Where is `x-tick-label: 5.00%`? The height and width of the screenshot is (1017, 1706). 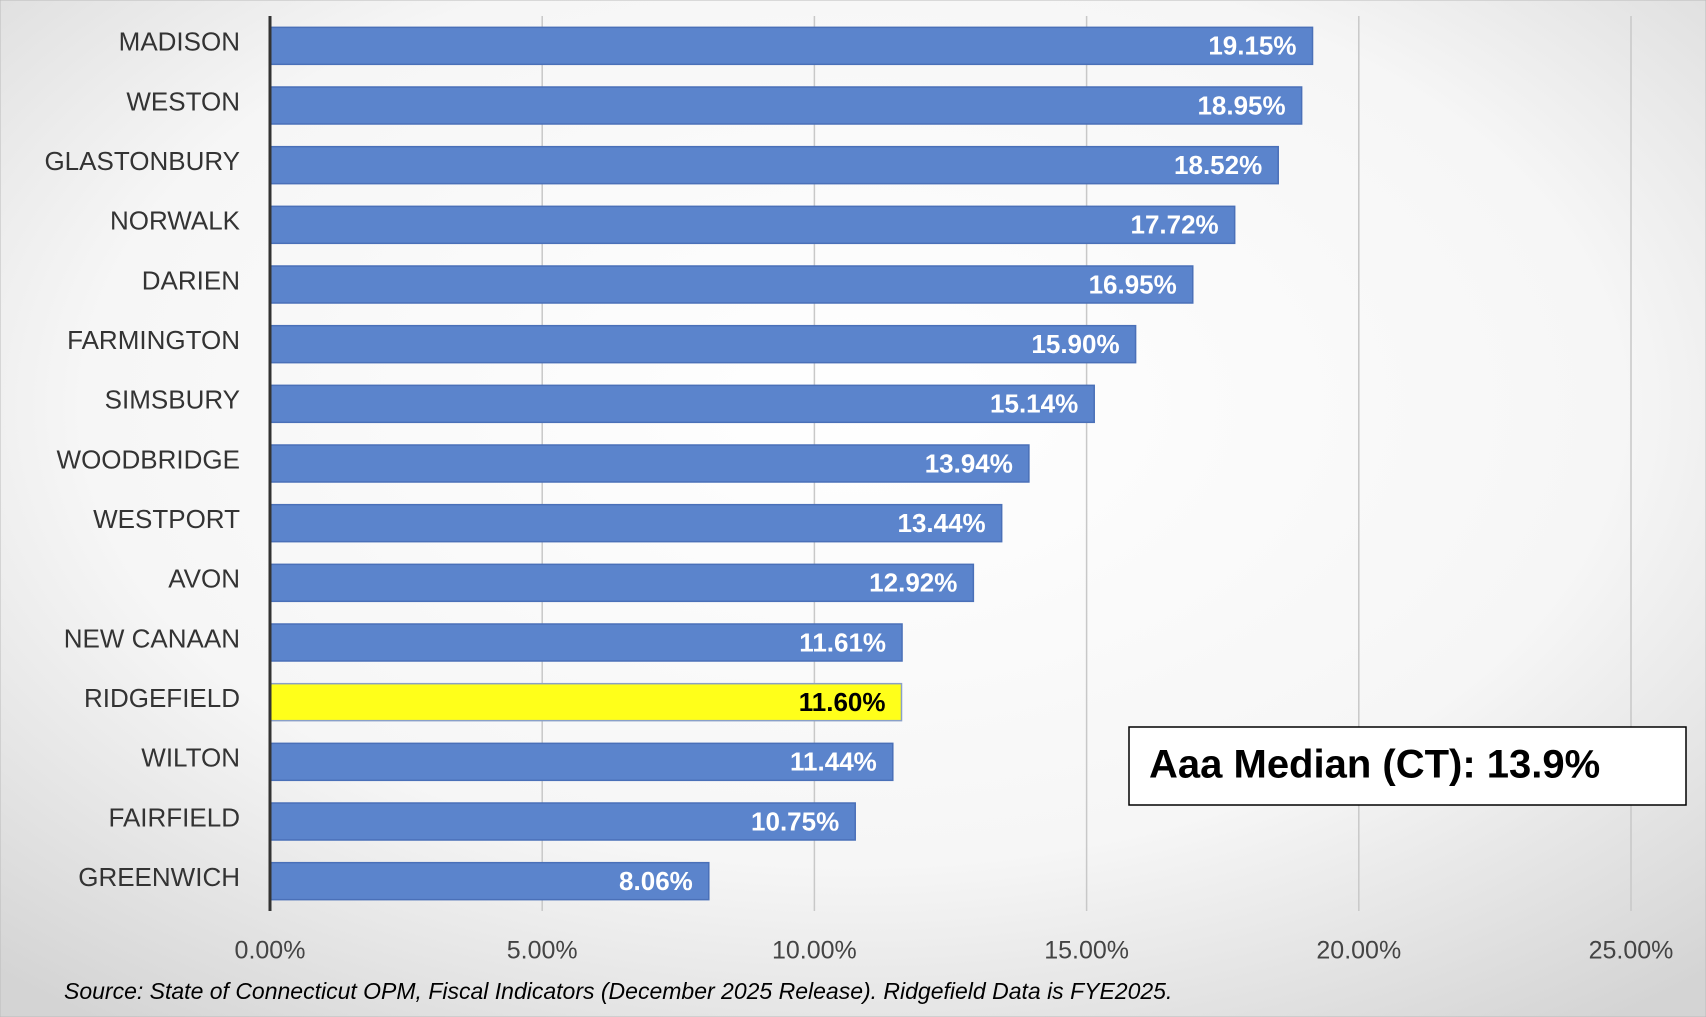
x-tick-label: 5.00% is located at coordinates (542, 951).